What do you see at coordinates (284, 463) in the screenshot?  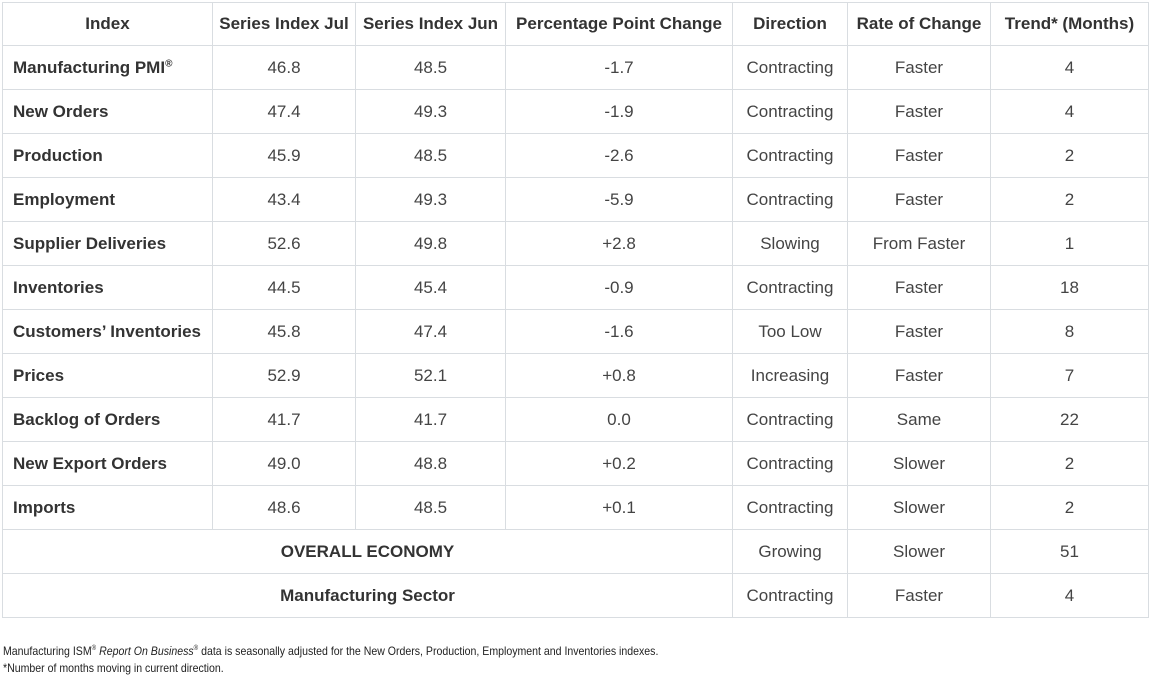 I see `series-jul: 49.0` at bounding box center [284, 463].